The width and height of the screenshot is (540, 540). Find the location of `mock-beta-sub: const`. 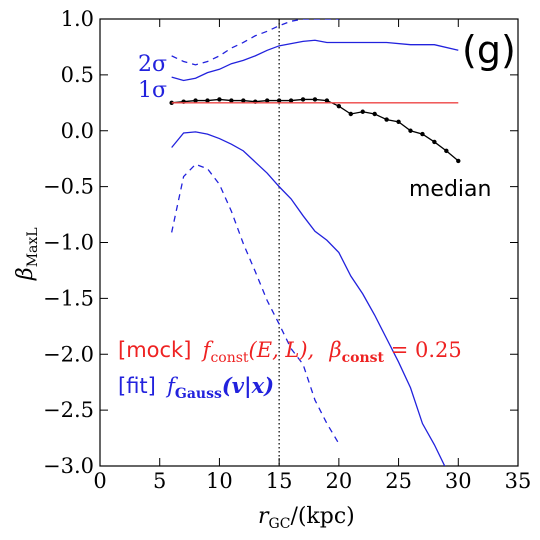

mock-beta-sub: const is located at coordinates (363, 358).